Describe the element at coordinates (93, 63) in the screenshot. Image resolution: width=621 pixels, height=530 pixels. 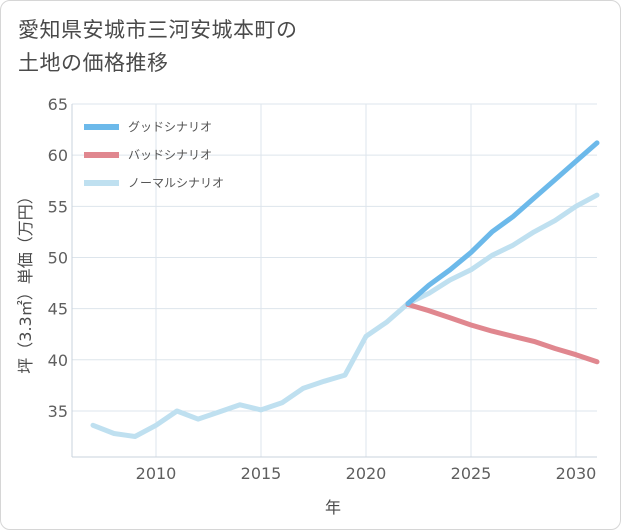
I see `chart-title-line-2: 土地の価格推移` at that location.